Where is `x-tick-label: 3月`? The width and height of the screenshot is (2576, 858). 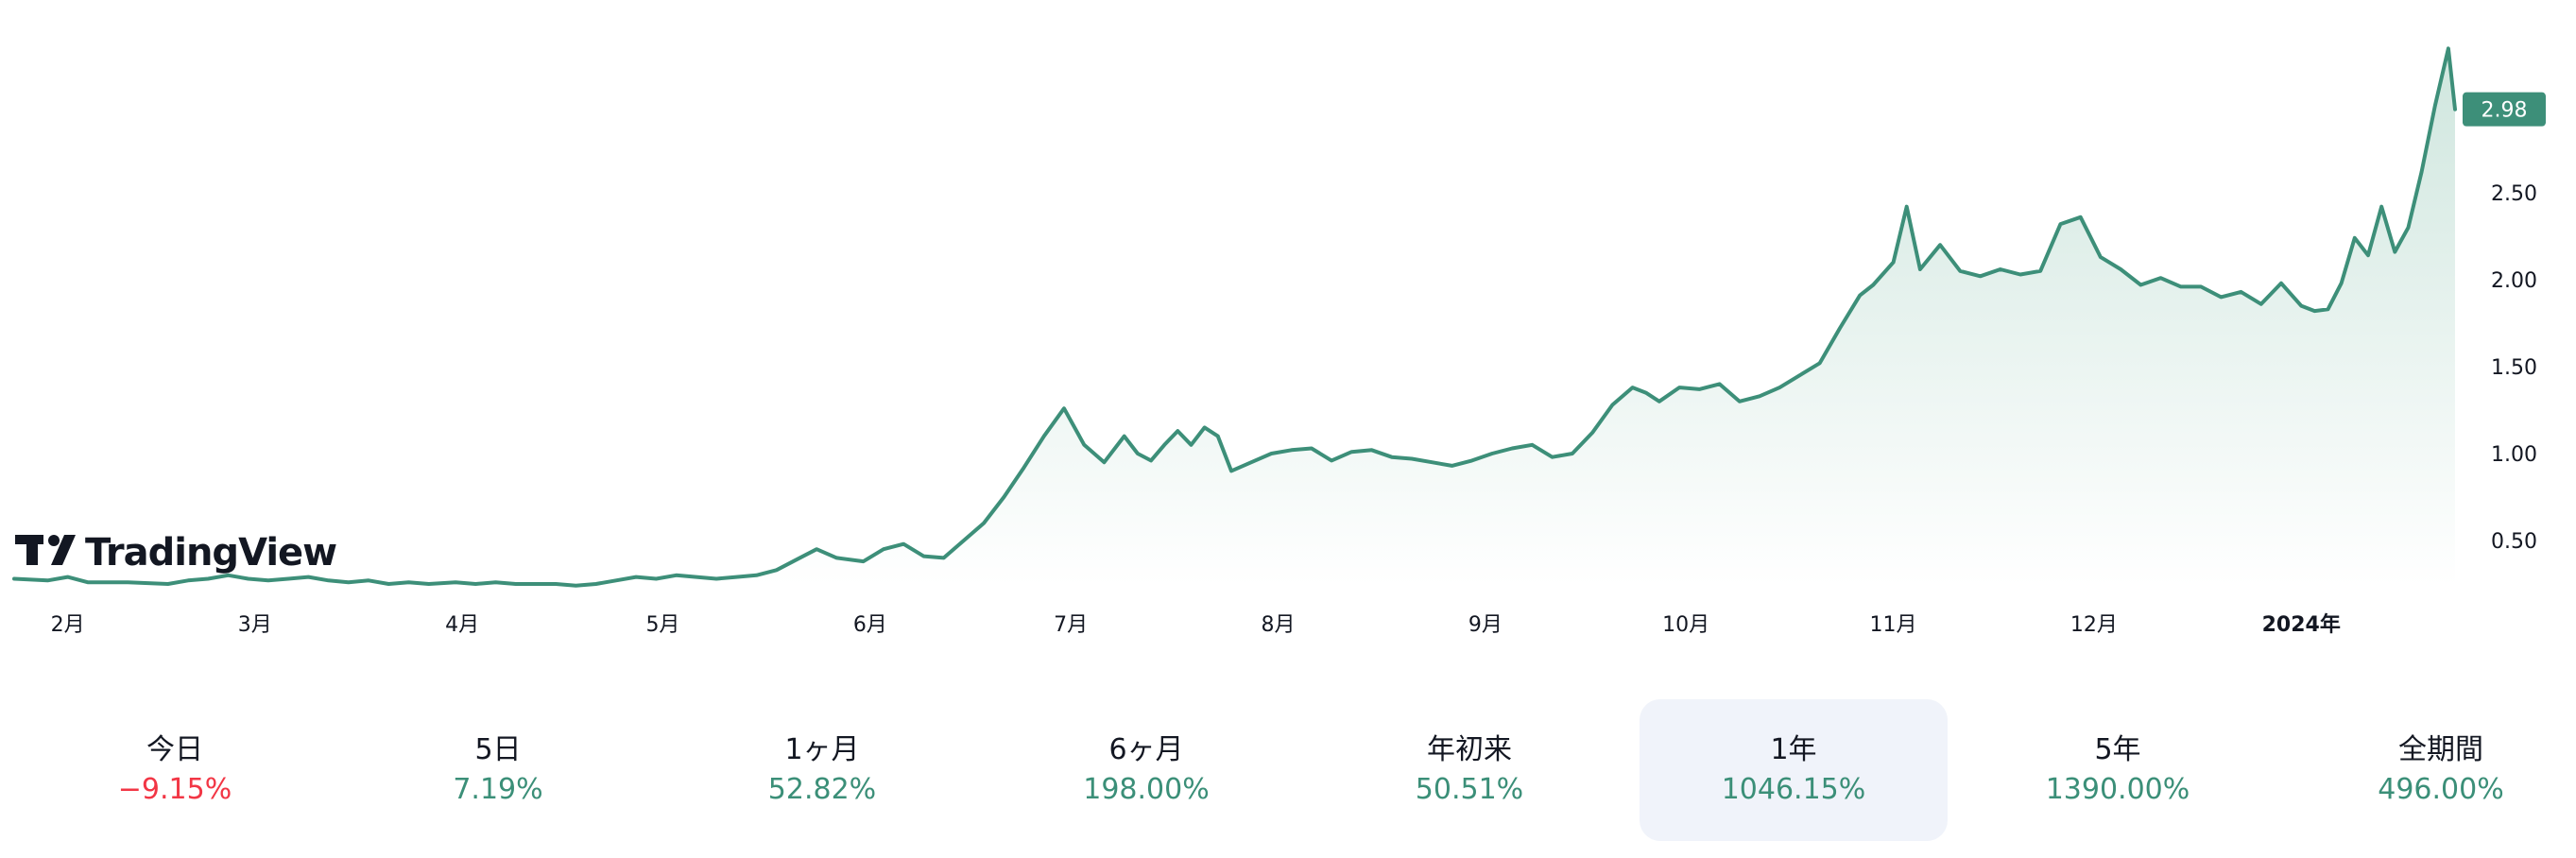
x-tick-label: 3月 is located at coordinates (255, 625).